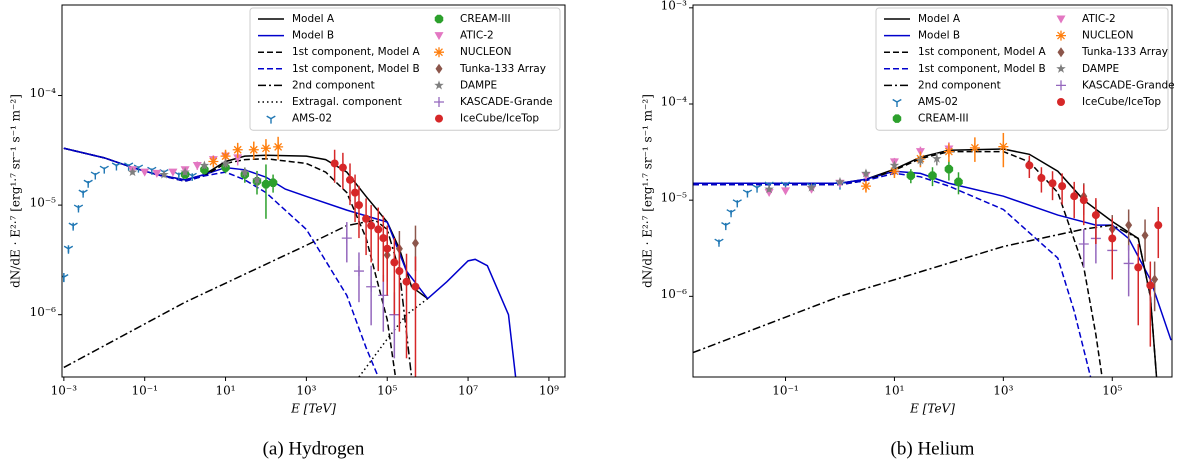 The width and height of the screenshot is (1200, 465). Describe the element at coordinates (405, 69) in the screenshot. I see `legend-box` at that location.